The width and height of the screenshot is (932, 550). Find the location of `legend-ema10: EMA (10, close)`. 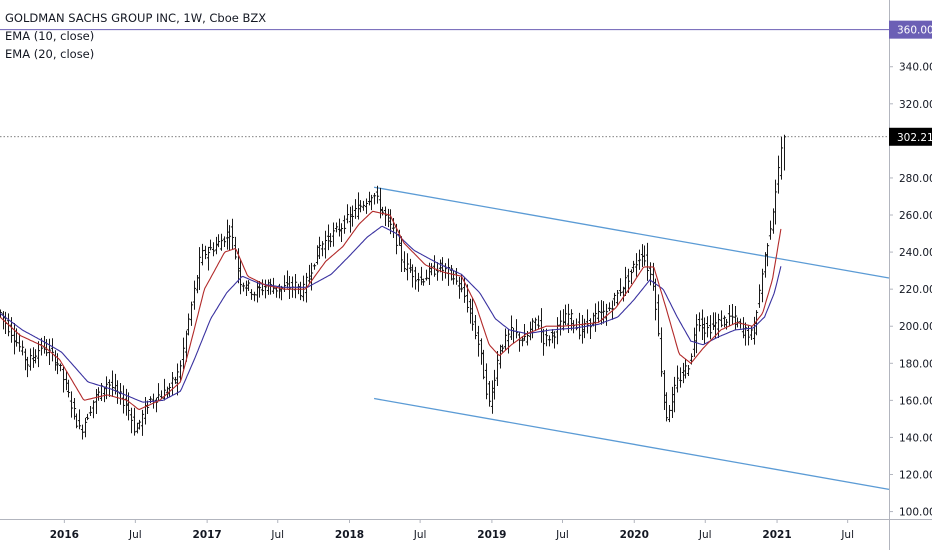

legend-ema10: EMA (10, close) is located at coordinates (50, 36).